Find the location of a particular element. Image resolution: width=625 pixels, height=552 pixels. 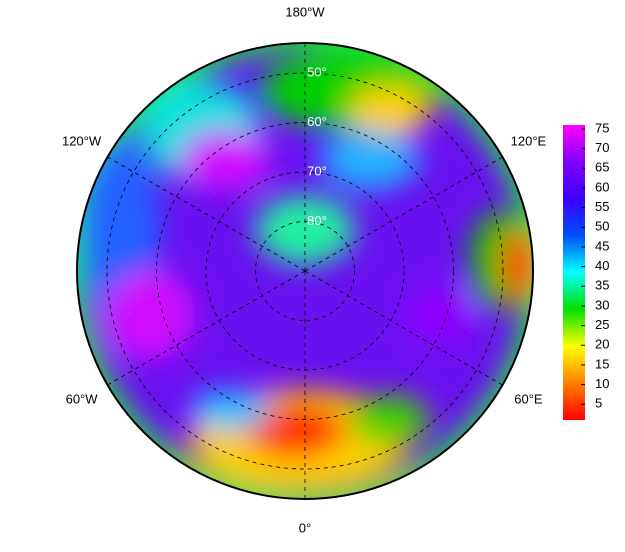

colorbar-tick-label: 65 is located at coordinates (602, 167).